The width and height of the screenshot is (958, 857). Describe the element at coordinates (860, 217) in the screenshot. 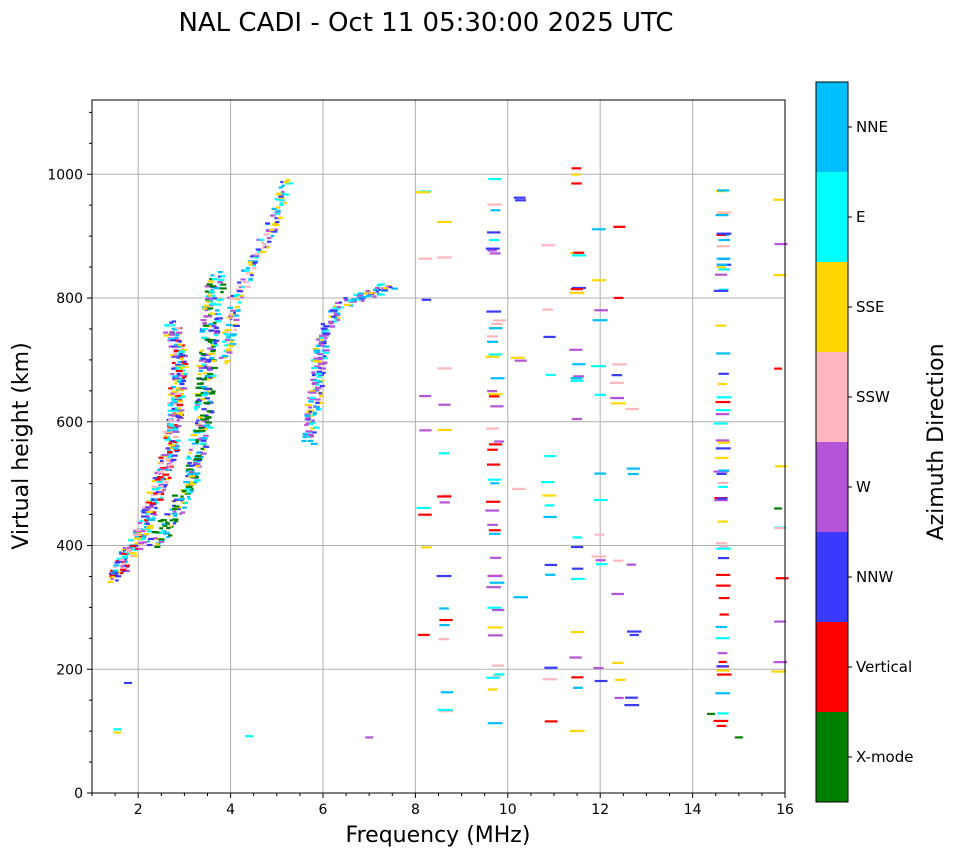

I see `colorbar-label: E` at that location.